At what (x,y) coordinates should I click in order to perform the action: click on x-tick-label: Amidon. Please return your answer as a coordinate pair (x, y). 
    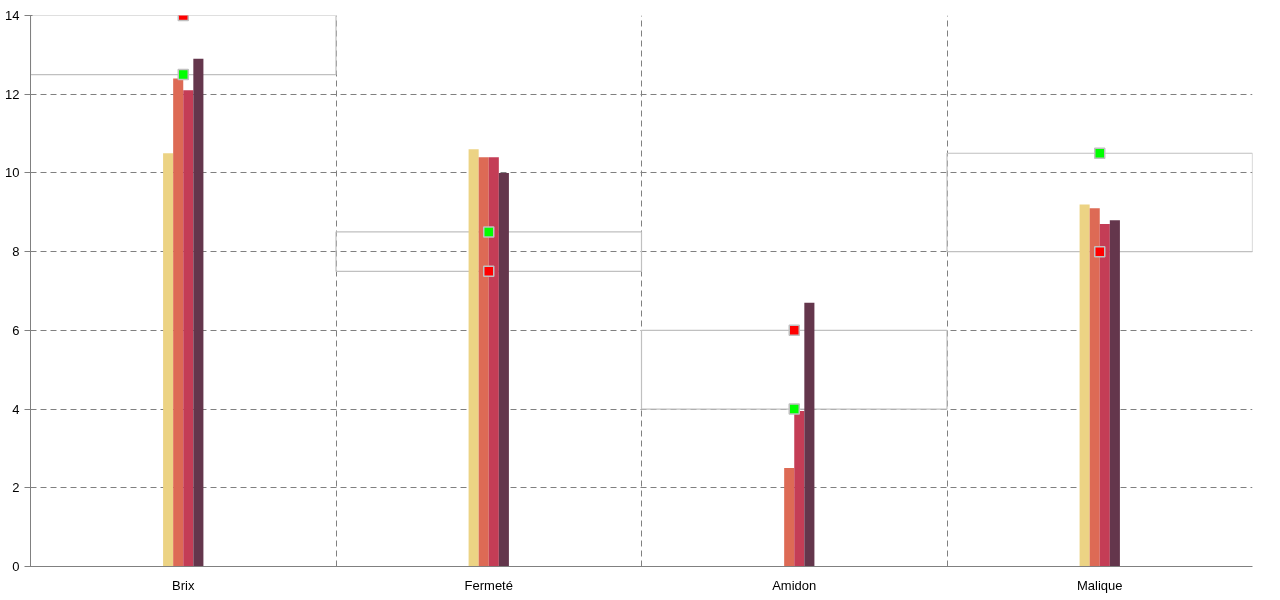
    Looking at the image, I should click on (794, 585).